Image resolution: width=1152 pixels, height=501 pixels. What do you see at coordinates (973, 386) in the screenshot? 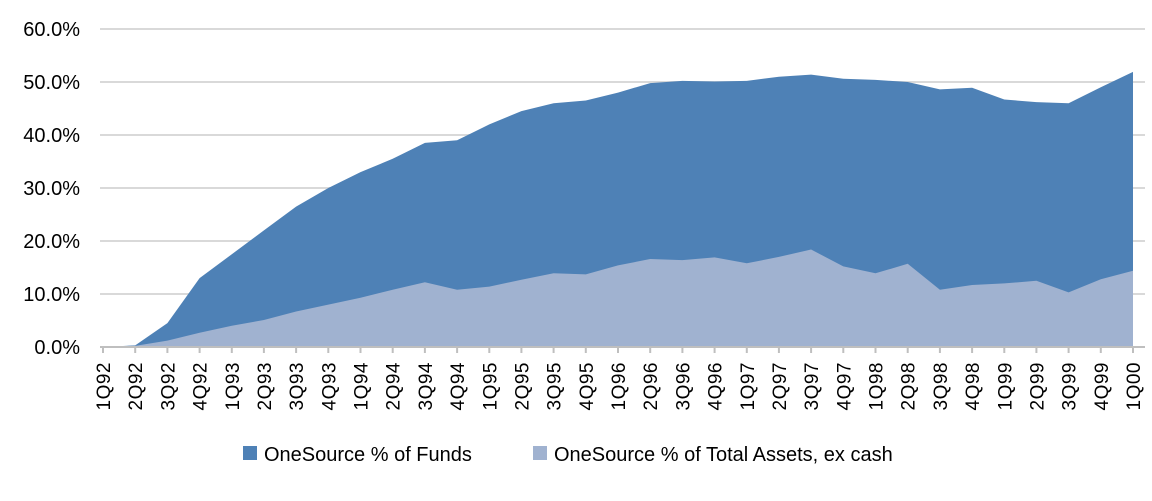
I see `x-axis-tick-label: 4Q98` at bounding box center [973, 386].